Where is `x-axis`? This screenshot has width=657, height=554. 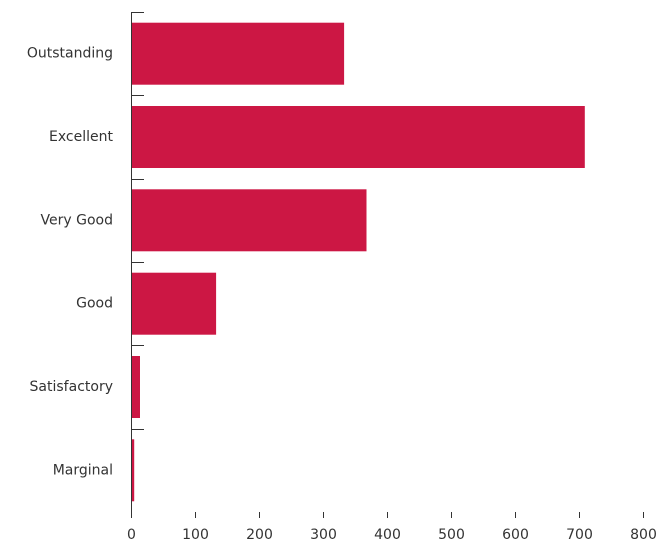 x-axis is located at coordinates (387, 515).